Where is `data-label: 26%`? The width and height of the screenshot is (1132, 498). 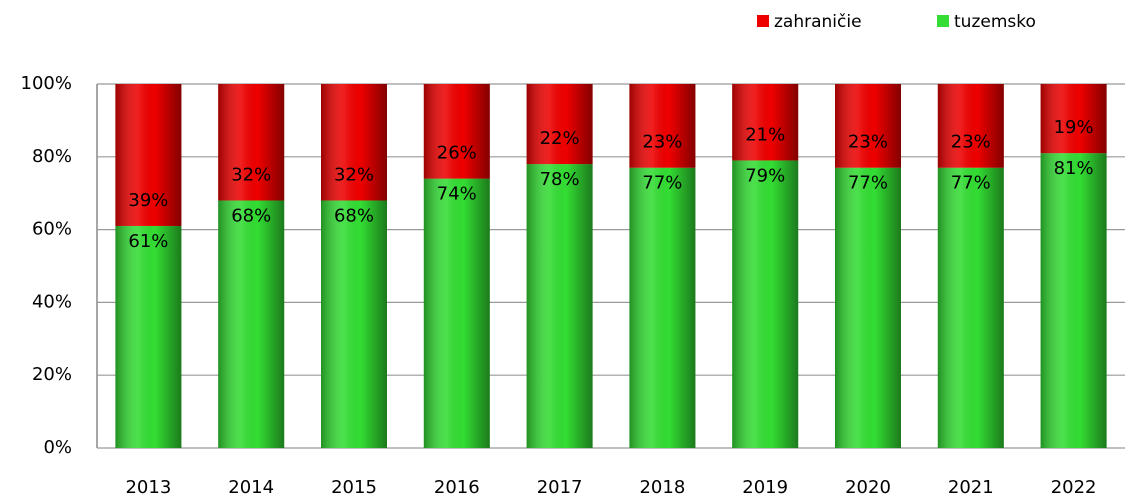 data-label: 26% is located at coordinates (457, 153).